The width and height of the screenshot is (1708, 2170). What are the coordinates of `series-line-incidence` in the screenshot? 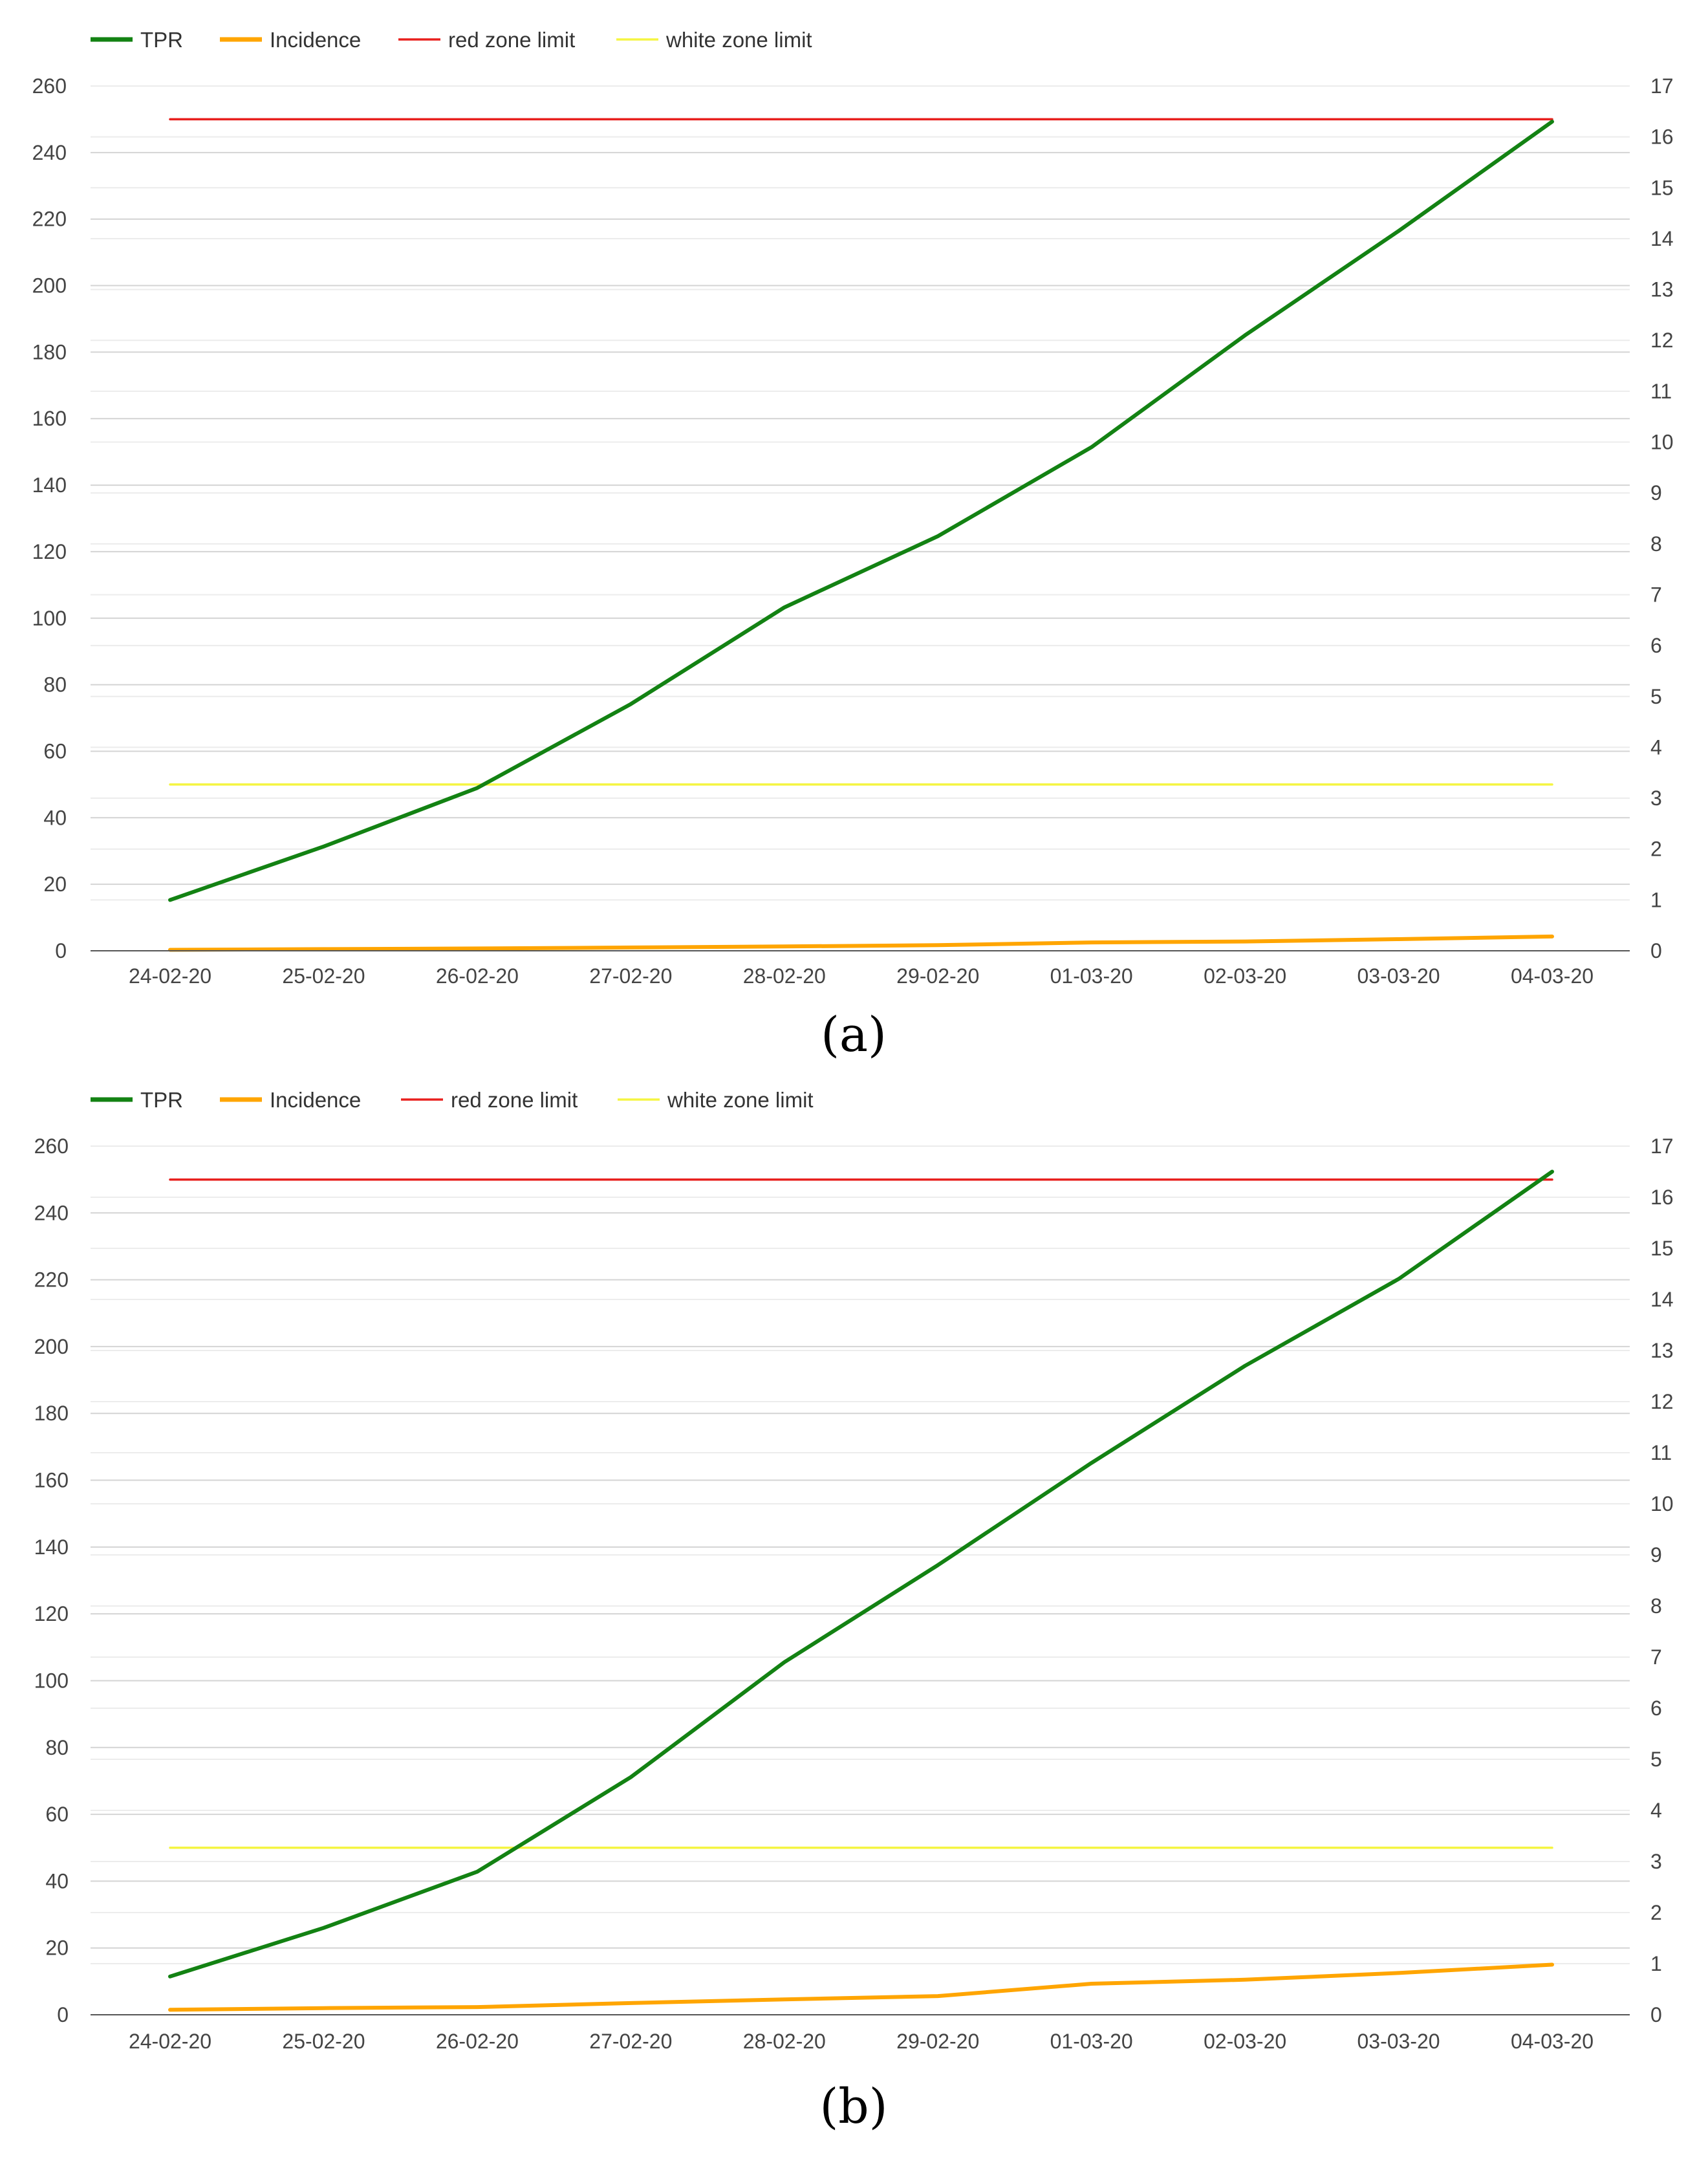 It's located at (861, 943).